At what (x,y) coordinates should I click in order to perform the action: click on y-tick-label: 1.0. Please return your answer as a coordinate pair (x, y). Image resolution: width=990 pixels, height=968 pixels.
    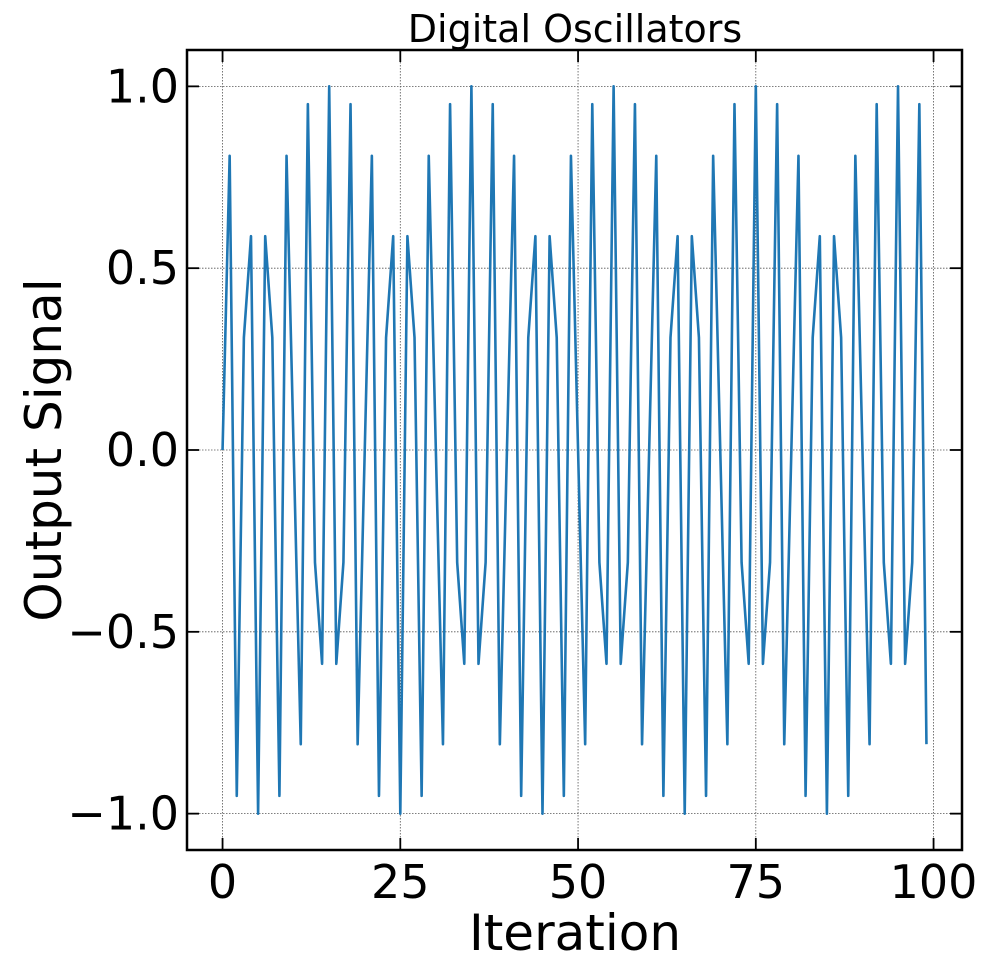
    Looking at the image, I should click on (142, 86).